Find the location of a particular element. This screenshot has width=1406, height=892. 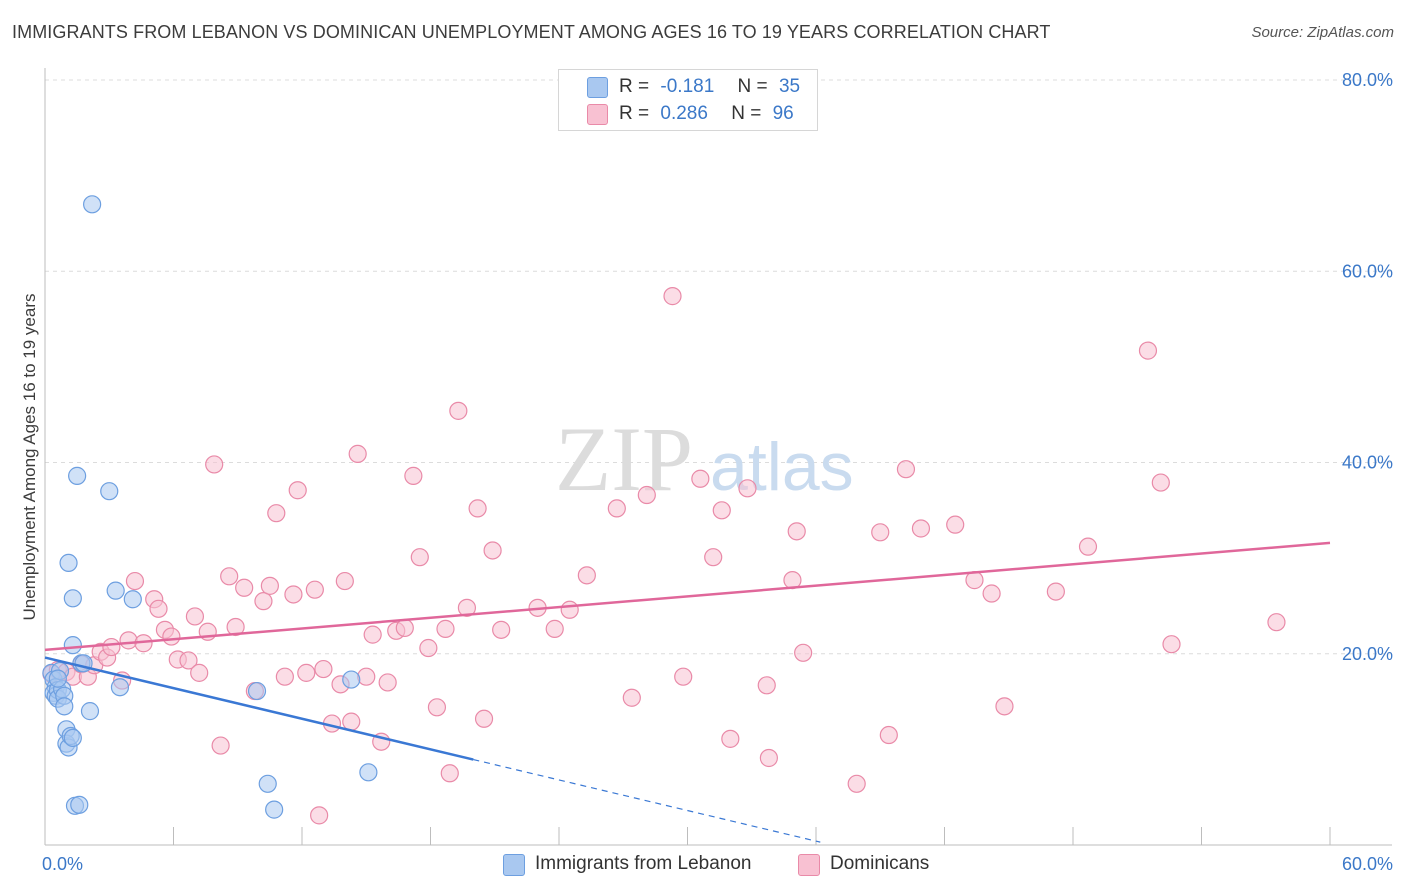

legend-r-value-lebanon: -0.181 is located at coordinates (687, 86).